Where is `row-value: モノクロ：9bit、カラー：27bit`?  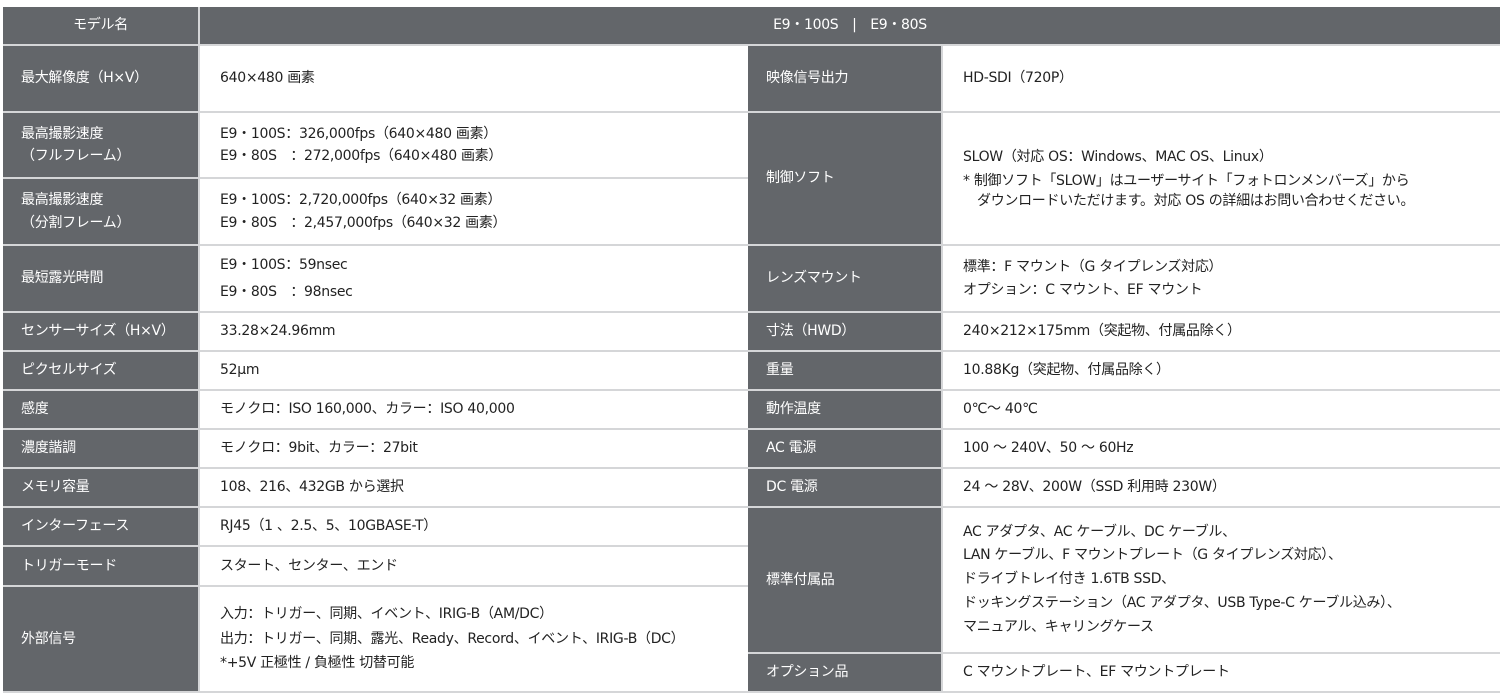 row-value: モノクロ：9bit、カラー：27bit is located at coordinates (474, 449).